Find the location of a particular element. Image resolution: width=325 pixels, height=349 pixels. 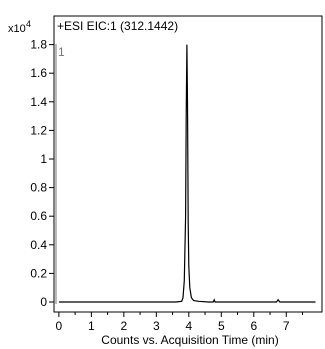

x-tick-label: 6 is located at coordinates (253, 326).